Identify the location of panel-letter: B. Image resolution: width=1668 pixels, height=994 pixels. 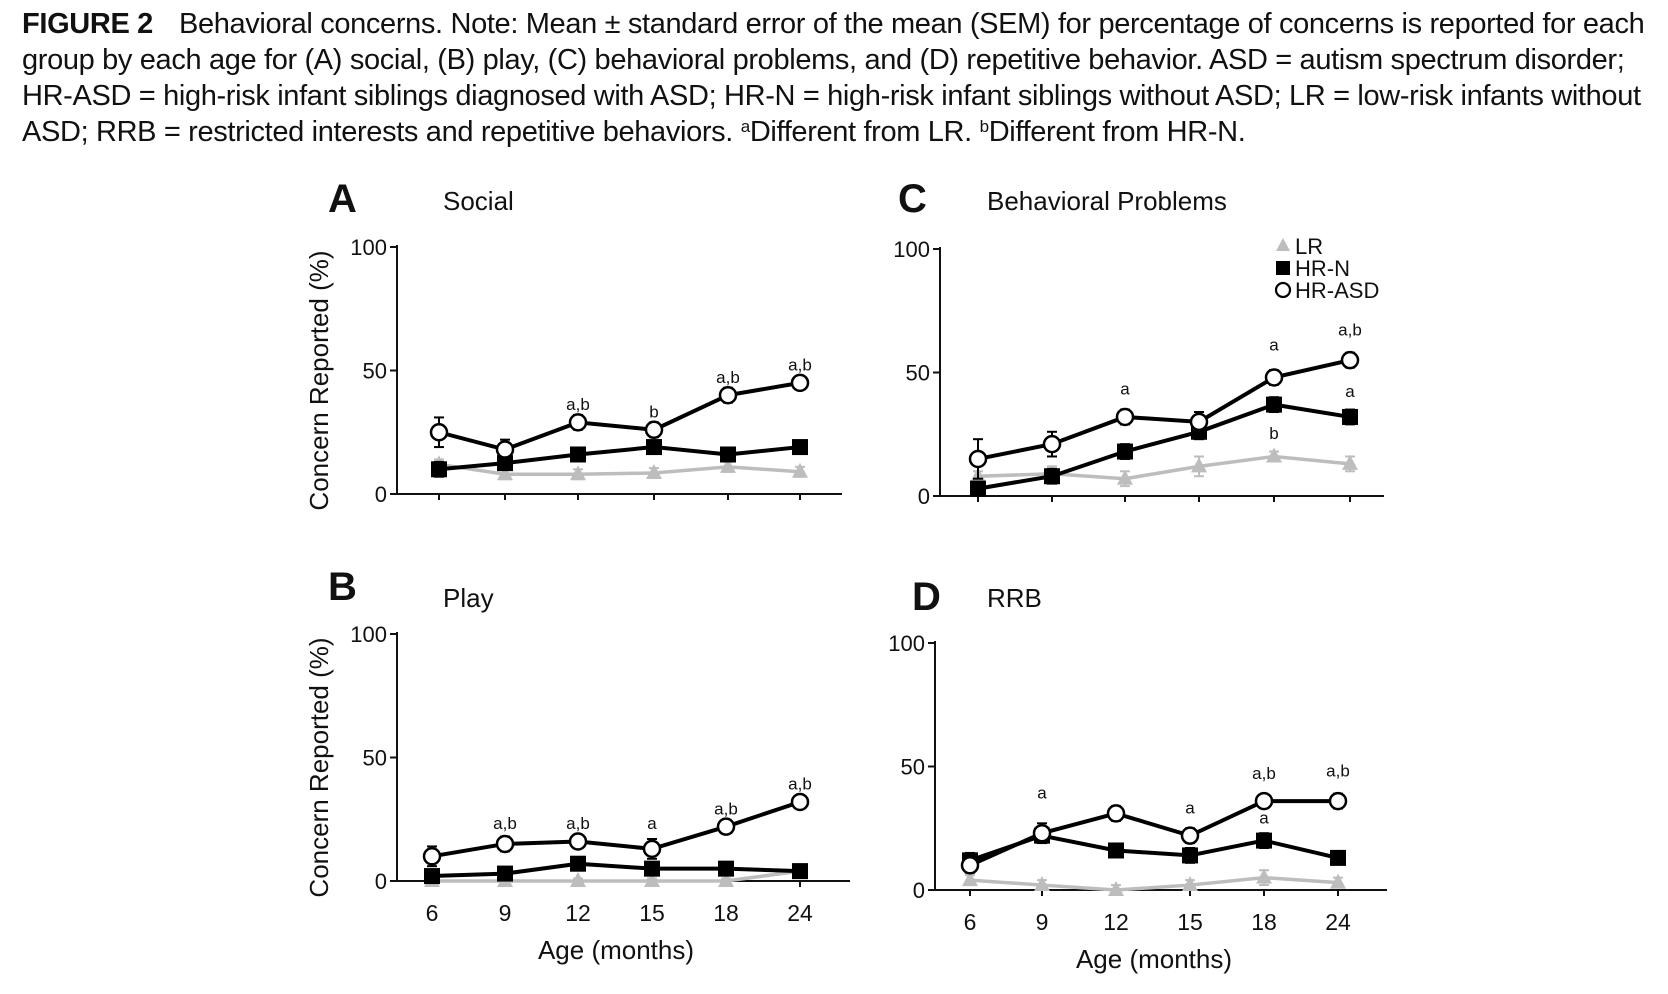
(342, 587).